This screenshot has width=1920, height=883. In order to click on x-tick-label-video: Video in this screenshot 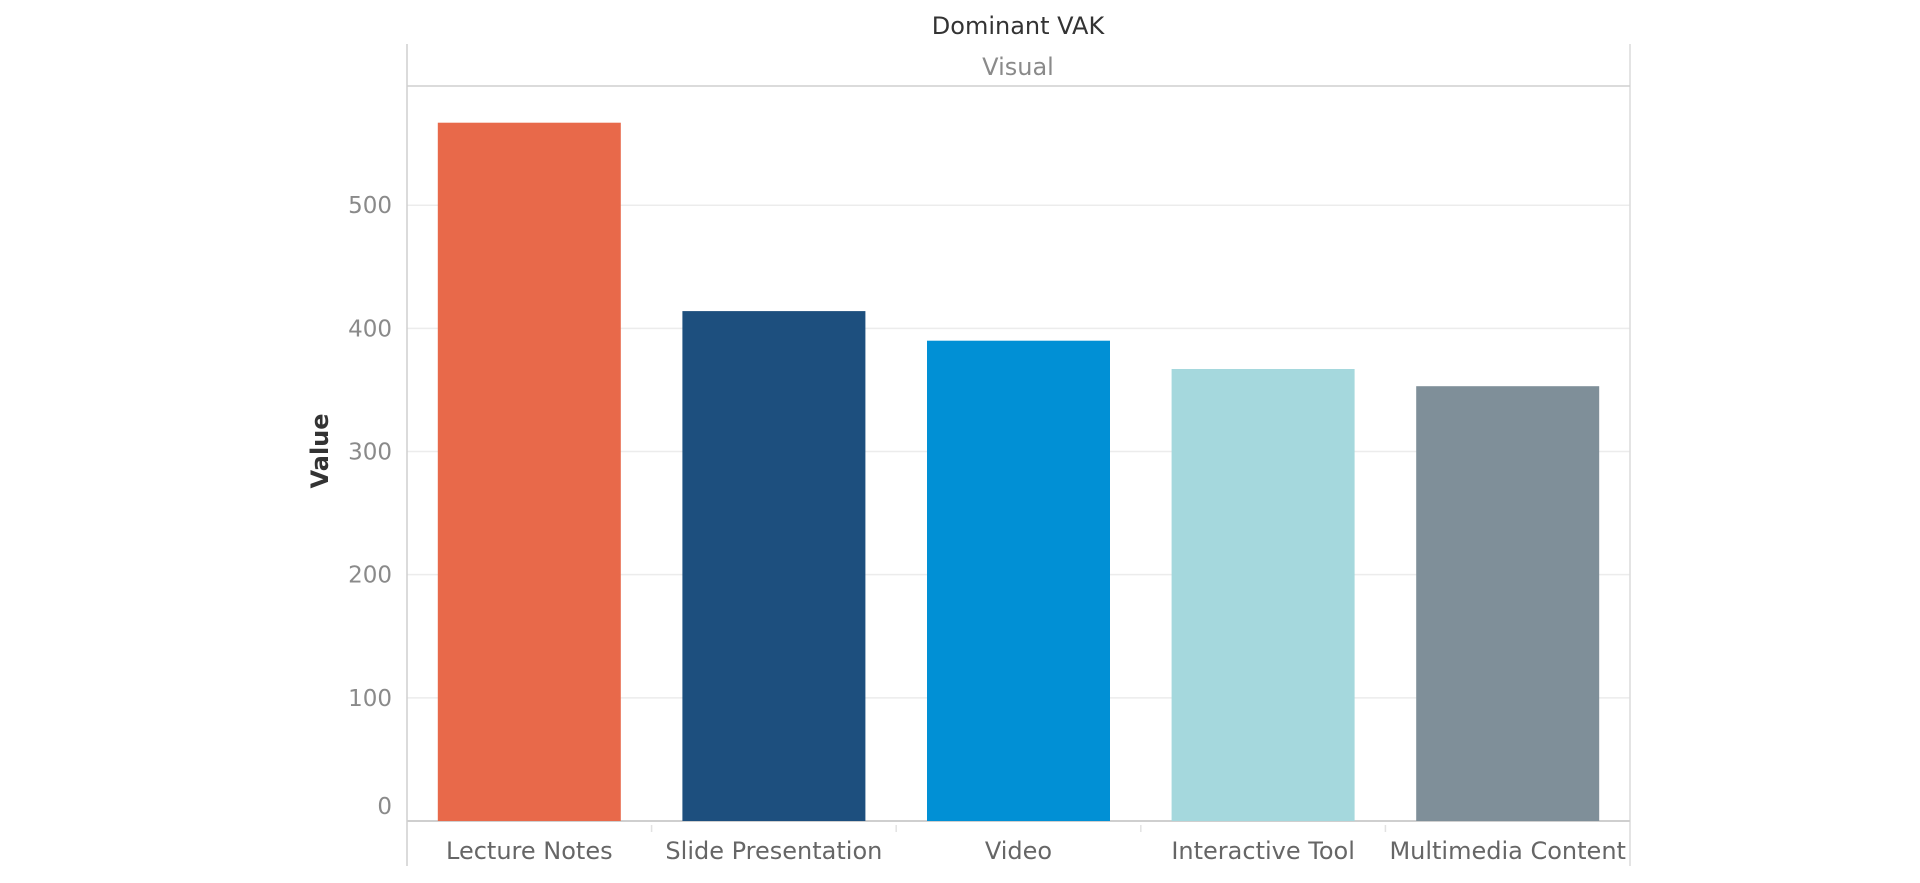, I will do `click(1018, 851)`.